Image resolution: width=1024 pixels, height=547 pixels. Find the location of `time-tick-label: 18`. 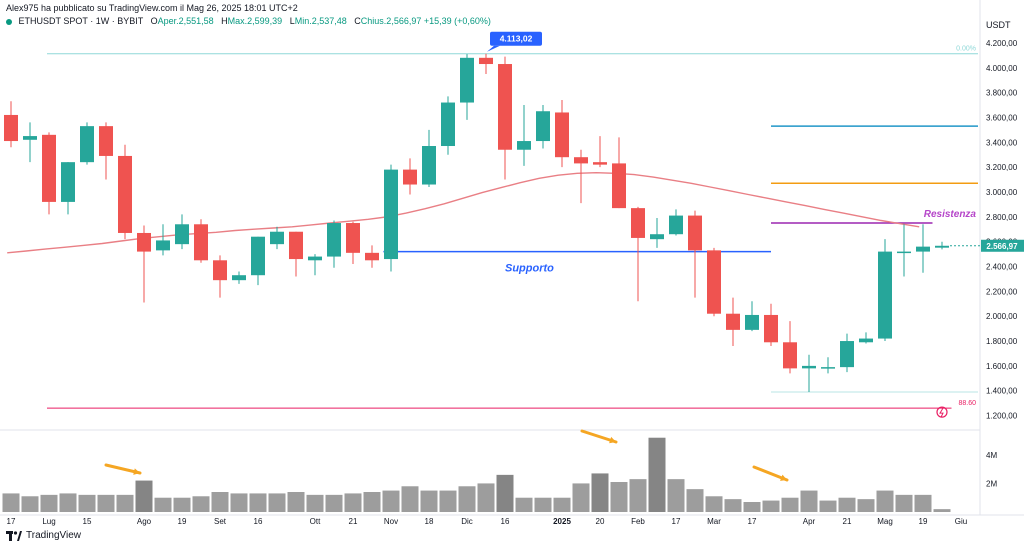

time-tick-label: 18 is located at coordinates (429, 521).